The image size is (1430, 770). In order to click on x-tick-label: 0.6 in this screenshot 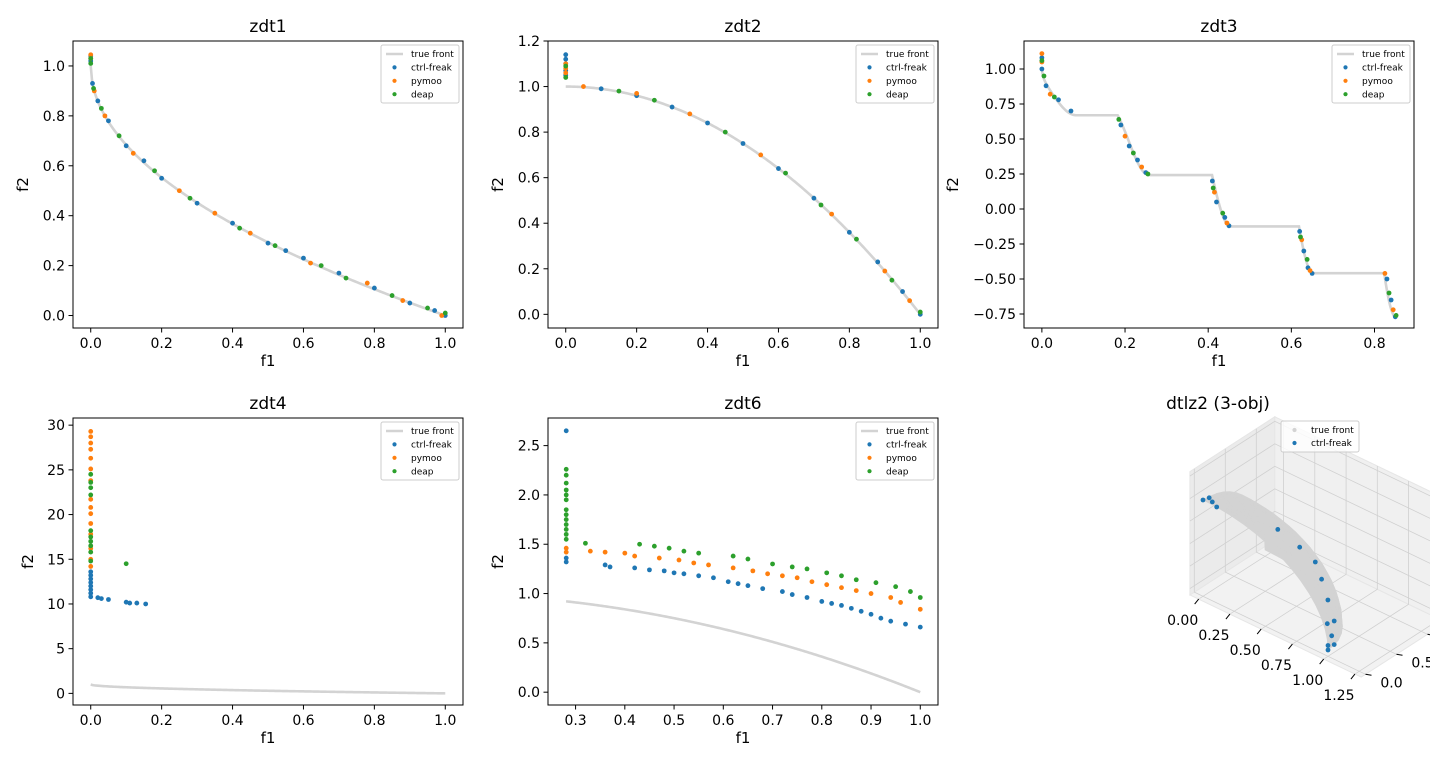, I will do `click(303, 344)`.